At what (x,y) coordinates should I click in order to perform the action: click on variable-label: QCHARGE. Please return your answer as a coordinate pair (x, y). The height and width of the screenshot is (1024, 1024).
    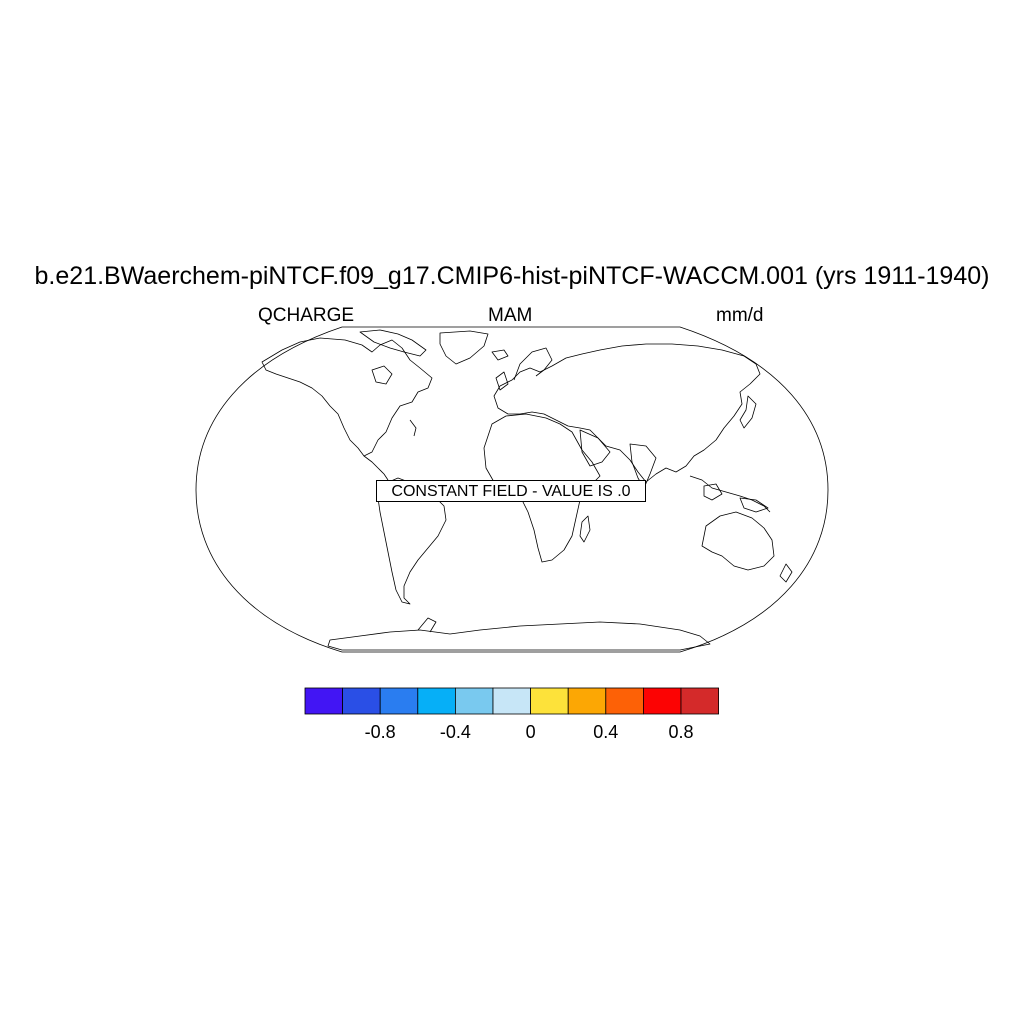
    Looking at the image, I should click on (306, 315).